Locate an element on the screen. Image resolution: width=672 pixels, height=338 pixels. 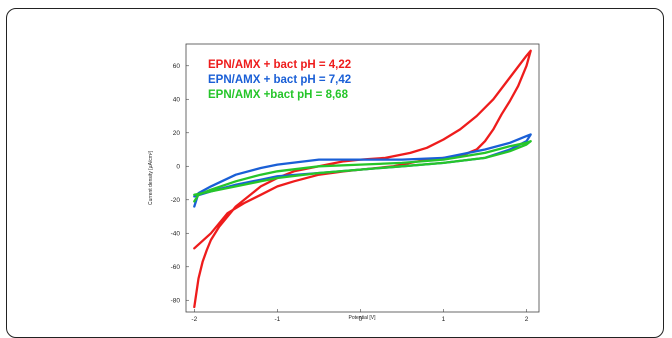
y-tick-label: -20 is located at coordinates (176, 200).